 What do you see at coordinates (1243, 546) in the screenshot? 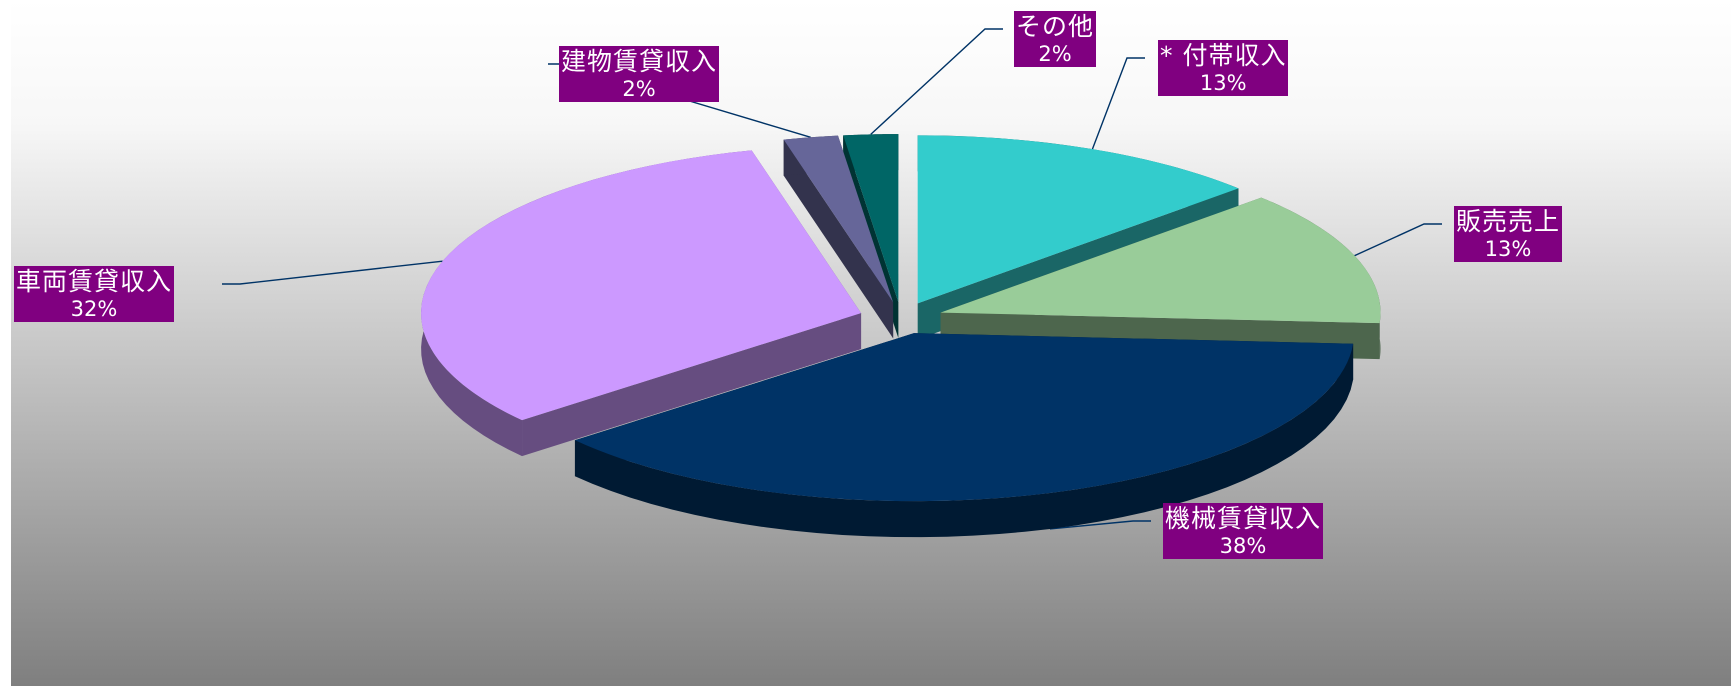
I see `slice-percent: 38%` at bounding box center [1243, 546].